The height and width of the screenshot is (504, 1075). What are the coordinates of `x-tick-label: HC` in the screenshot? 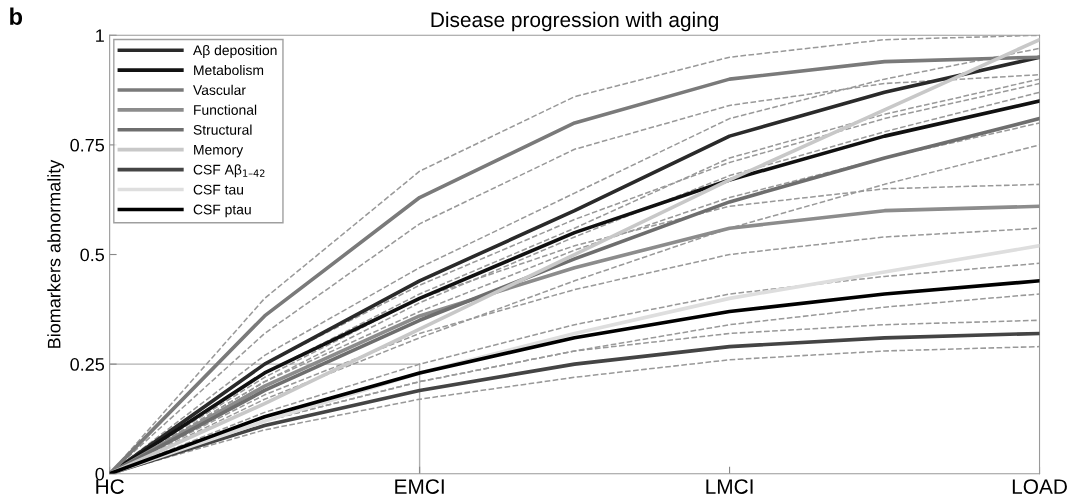 It's located at (110, 486).